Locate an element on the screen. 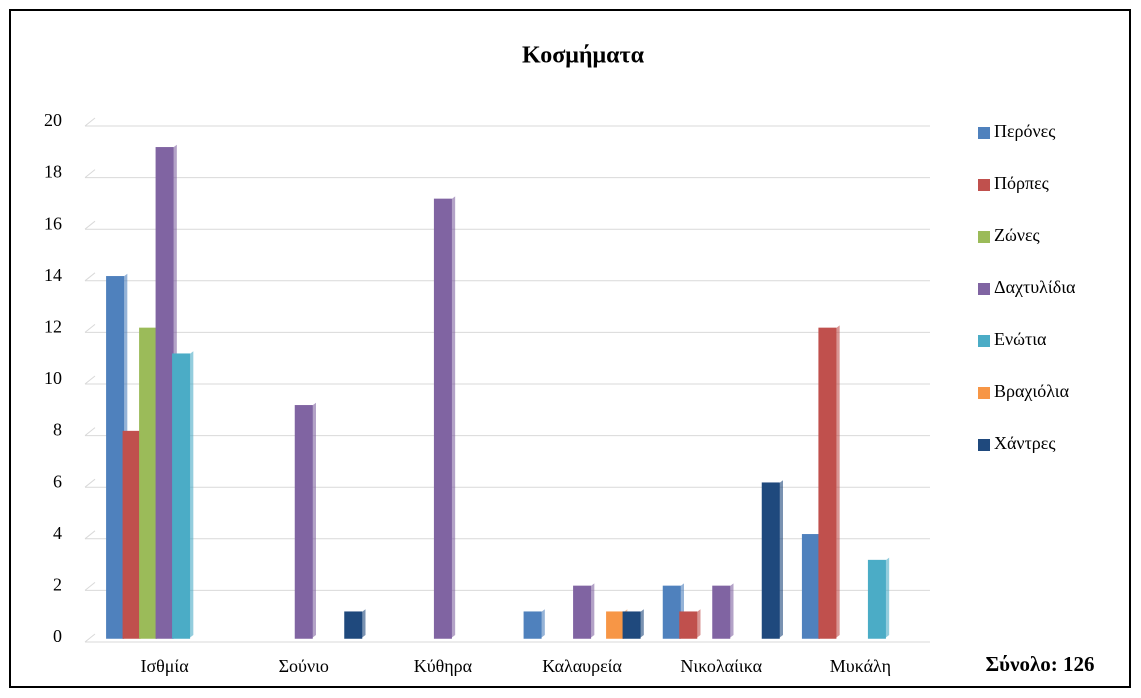 Image resolution: width=1141 pixels, height=698 pixels. x-tick-label: Ισθμία is located at coordinates (164, 666).